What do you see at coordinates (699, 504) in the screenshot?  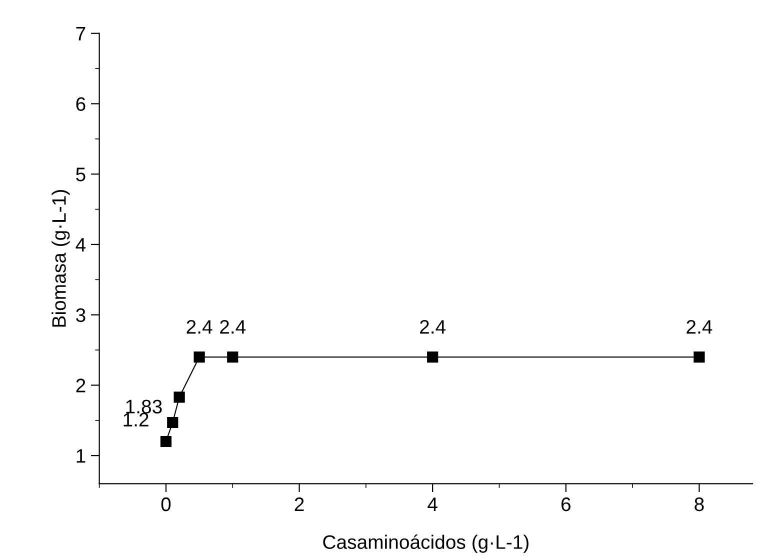 I see `x-tick-label: 8` at bounding box center [699, 504].